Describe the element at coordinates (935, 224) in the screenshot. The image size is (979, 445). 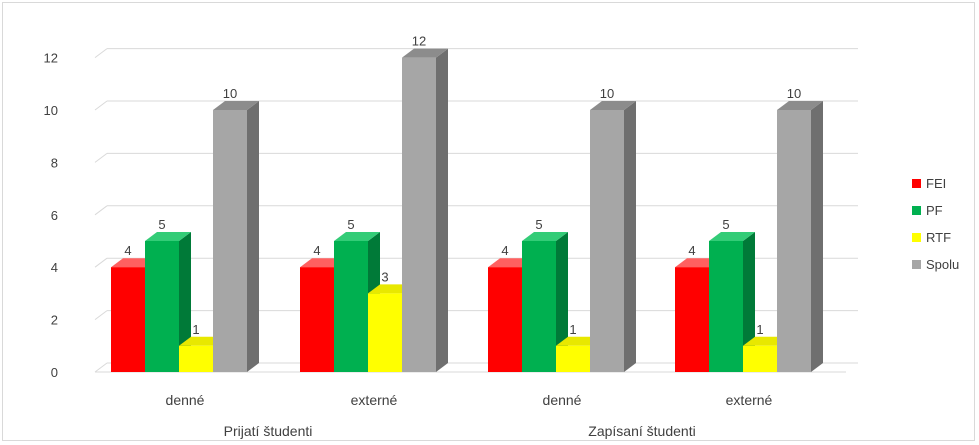
I see `legend: FEI PF RTF Spolu` at that location.